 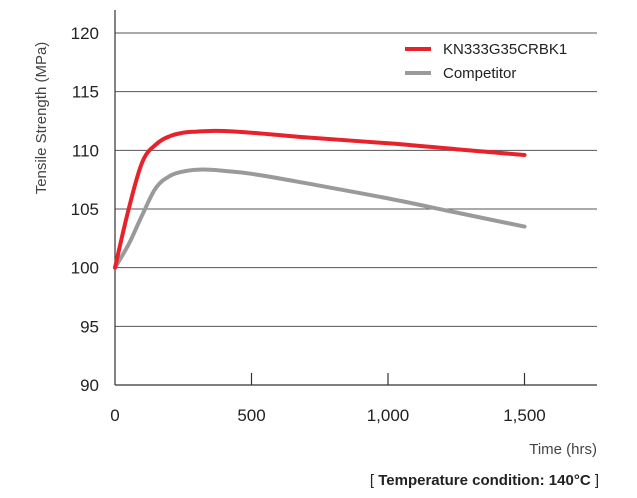 What do you see at coordinates (114, 415) in the screenshot?
I see `x-tick-label-0: 0` at bounding box center [114, 415].